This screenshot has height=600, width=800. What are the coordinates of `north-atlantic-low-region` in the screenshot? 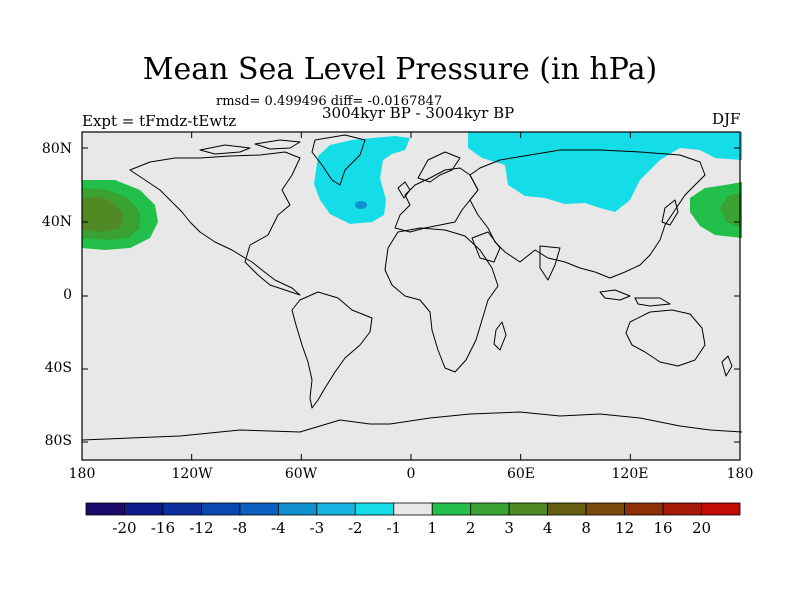 It's located at (362, 180).